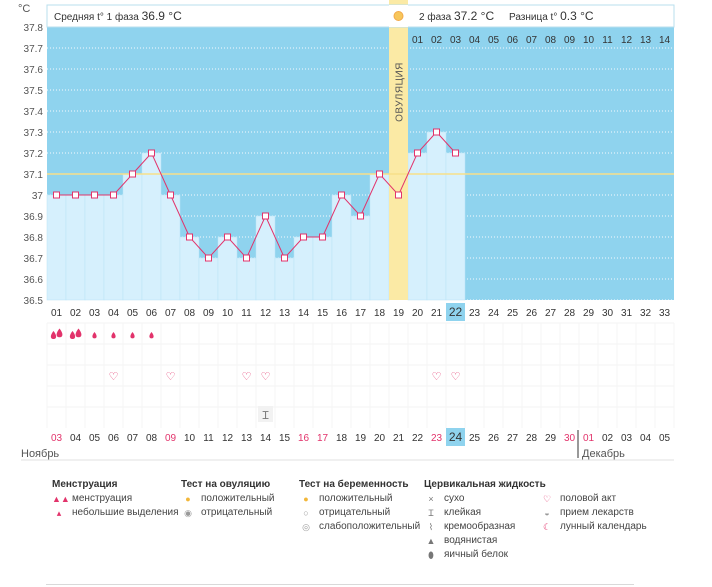 This screenshot has height=587, width=712. What do you see at coordinates (418, 438) in the screenshot?
I see `date-label: 22` at bounding box center [418, 438].